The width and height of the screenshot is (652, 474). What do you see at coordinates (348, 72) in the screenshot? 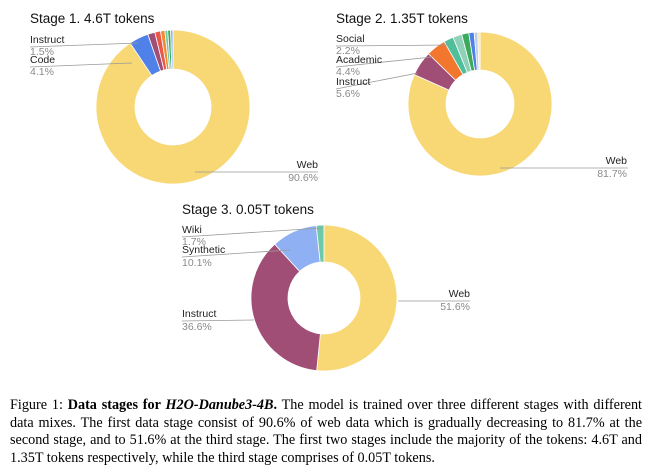
I see `slice-value-academic: 4.4%` at bounding box center [348, 72].